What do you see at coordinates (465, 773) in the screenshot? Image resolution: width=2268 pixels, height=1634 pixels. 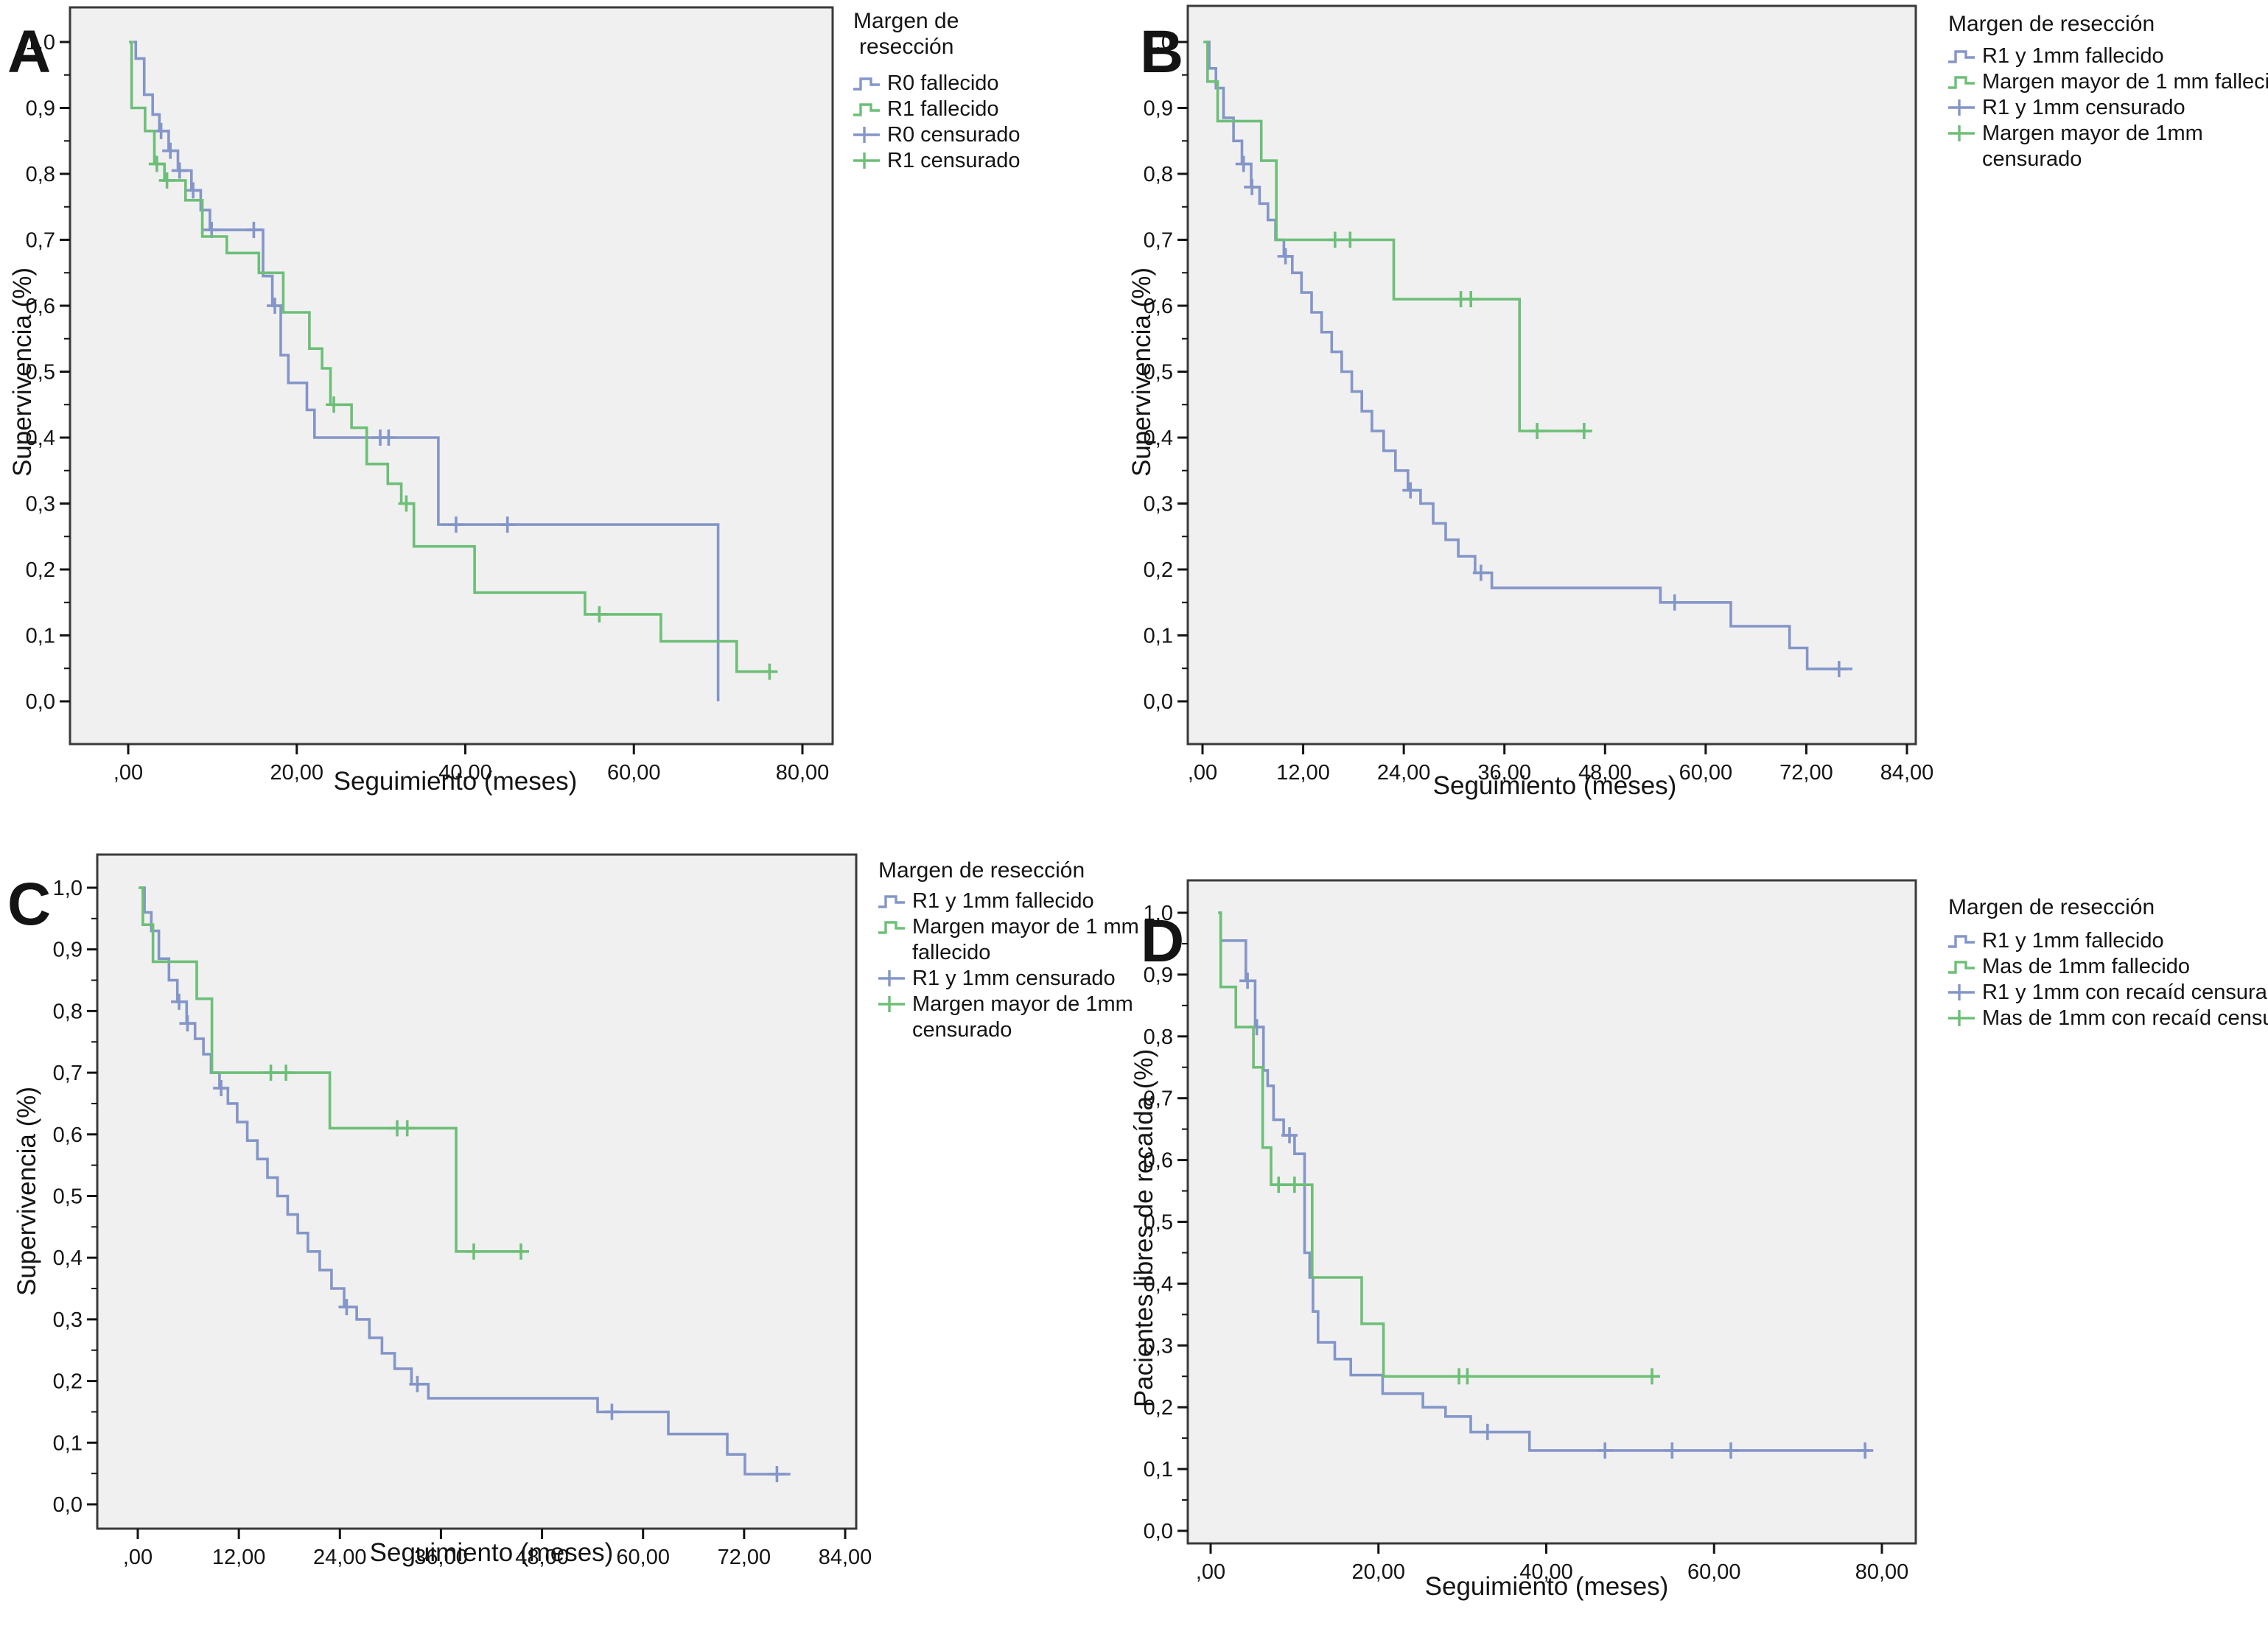 I see `x-tick-label: 40,00` at bounding box center [465, 773].